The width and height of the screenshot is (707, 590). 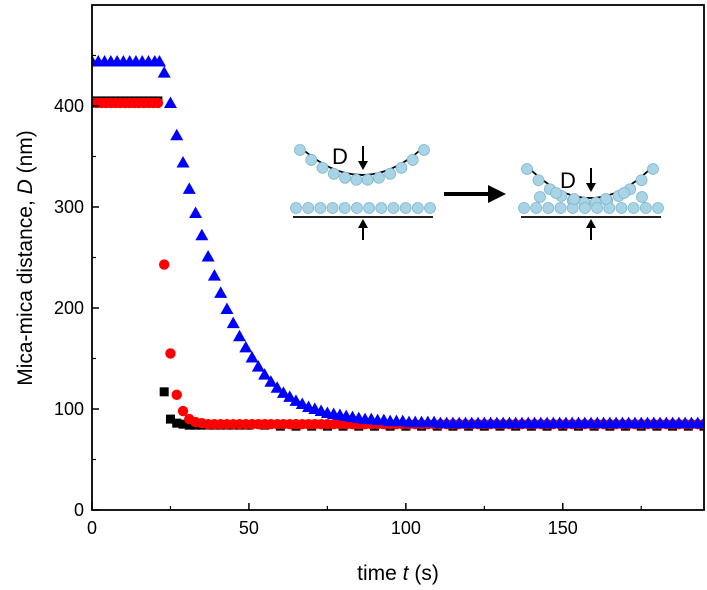 What do you see at coordinates (69, 106) in the screenshot?
I see `y-tick-label: 400` at bounding box center [69, 106].